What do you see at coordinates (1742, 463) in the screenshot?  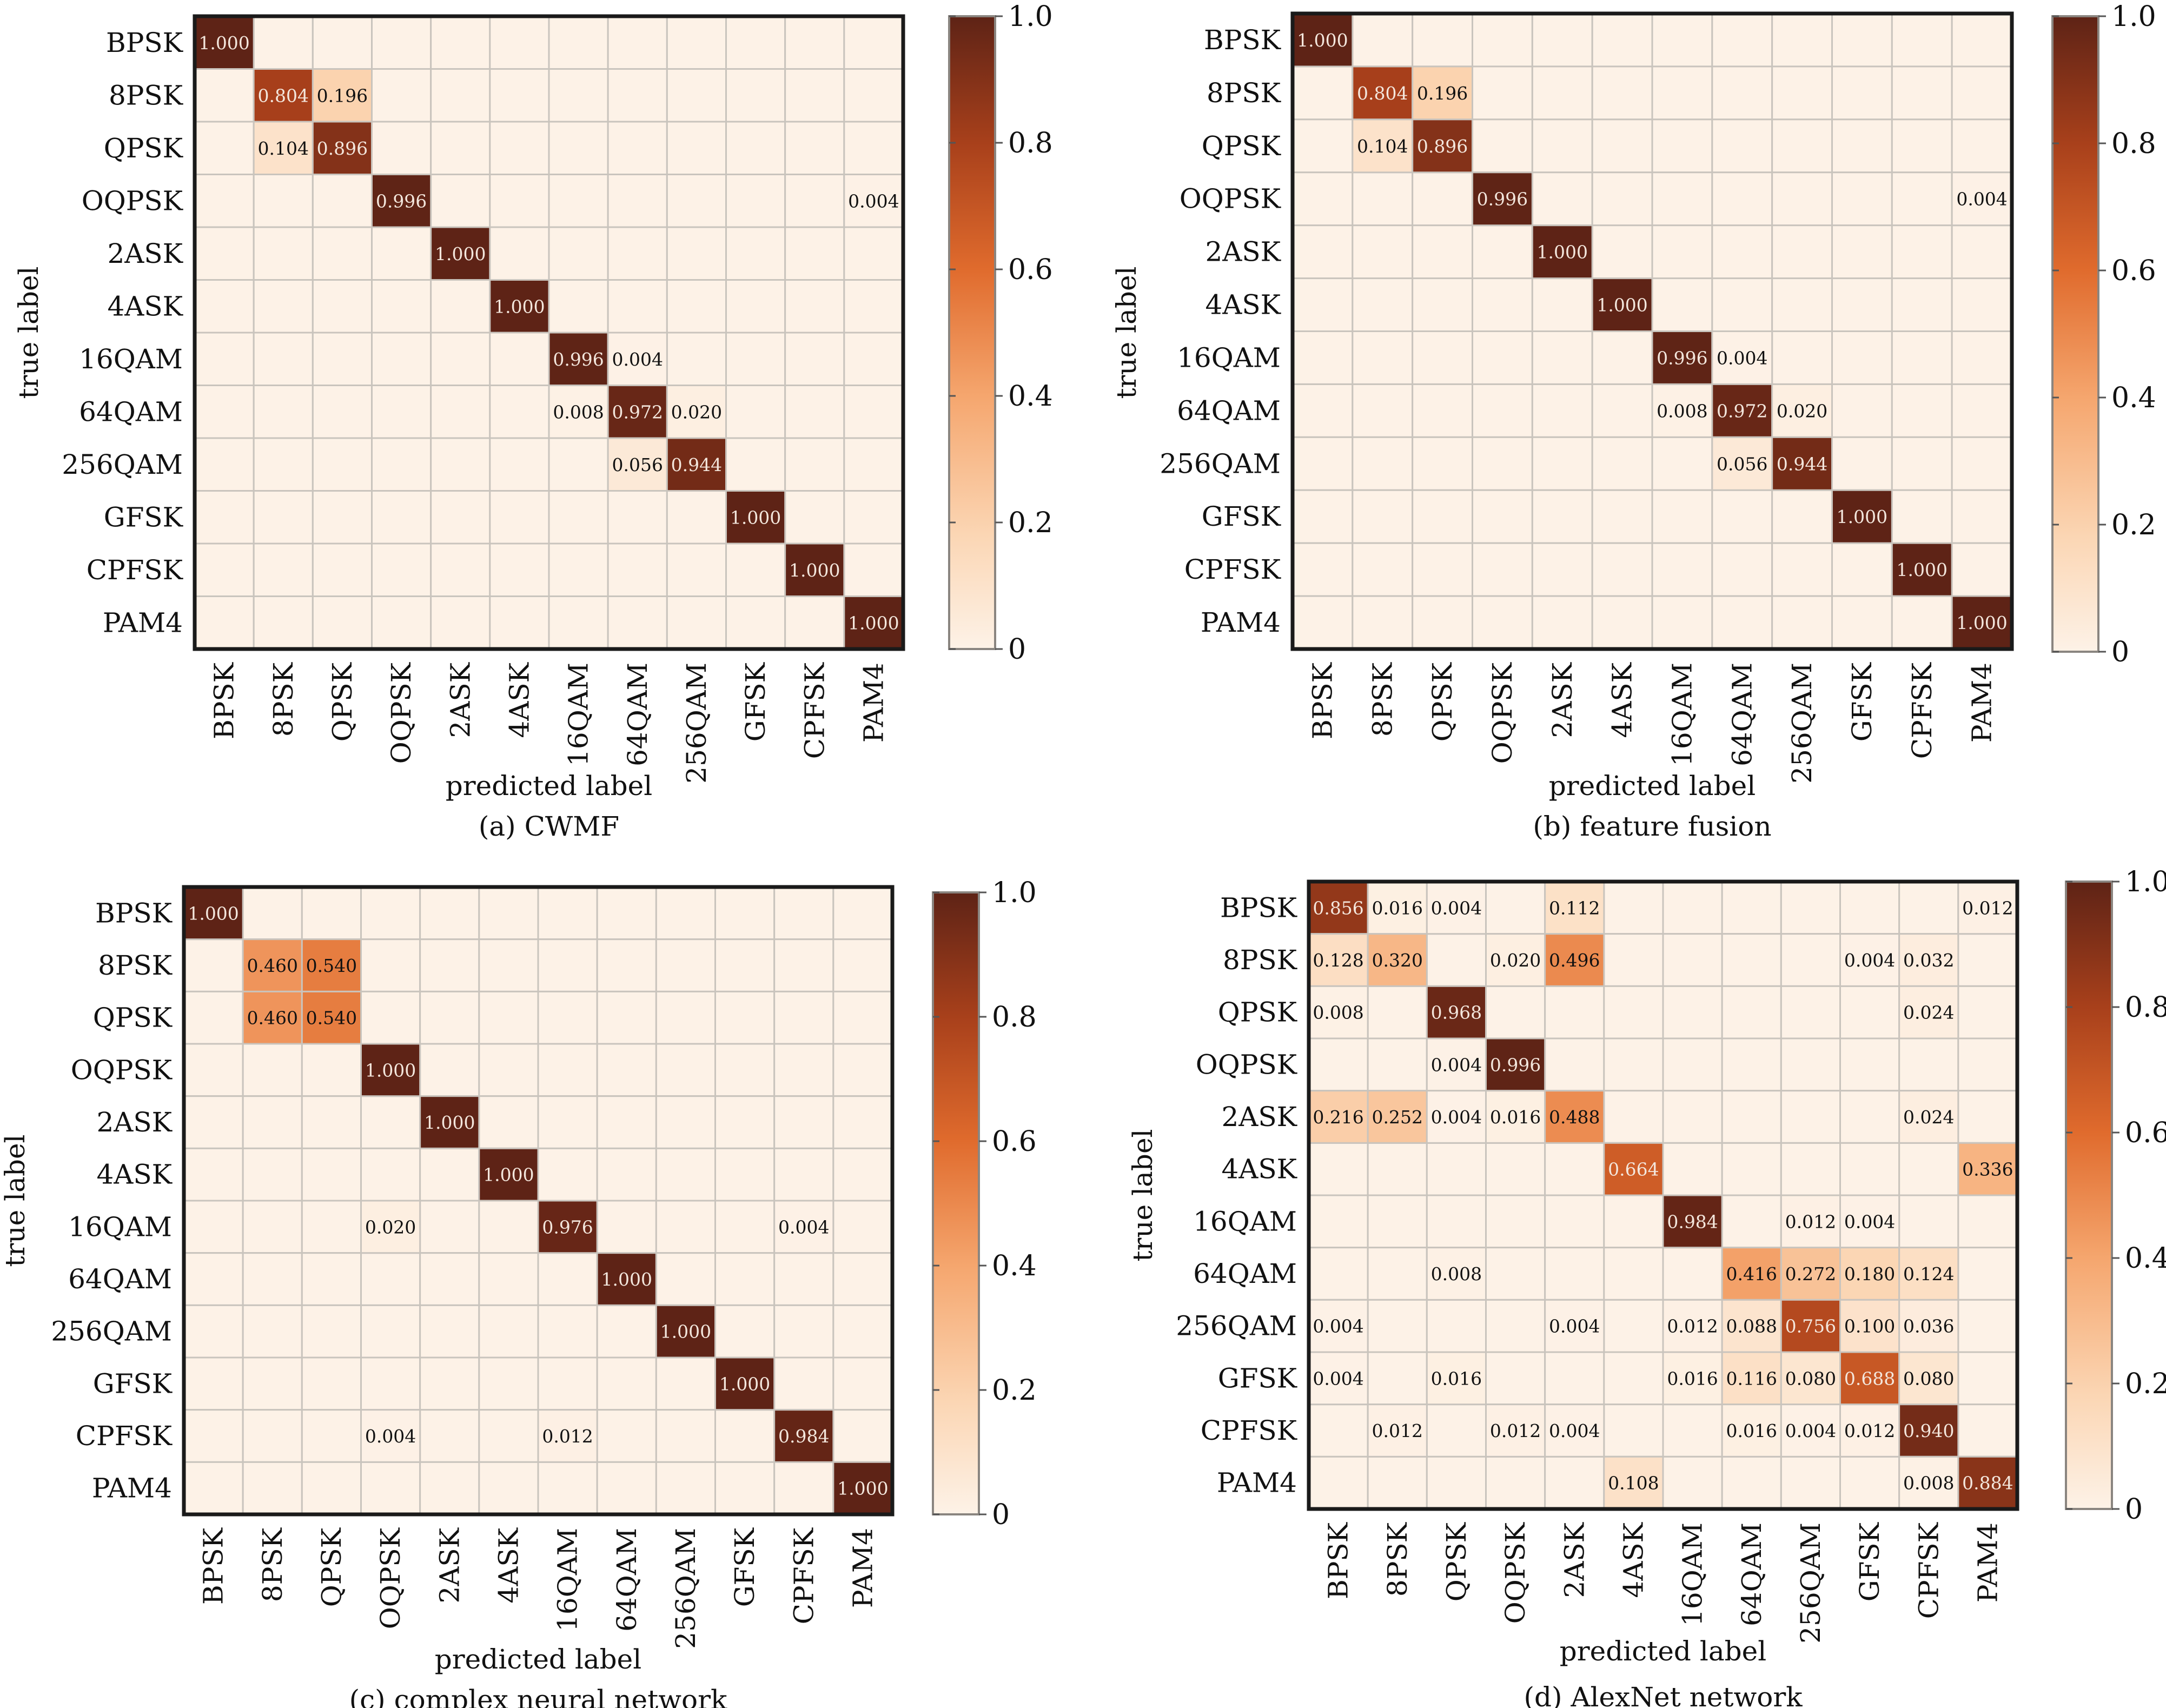 I see `cell-value-label: 0.056` at bounding box center [1742, 463].